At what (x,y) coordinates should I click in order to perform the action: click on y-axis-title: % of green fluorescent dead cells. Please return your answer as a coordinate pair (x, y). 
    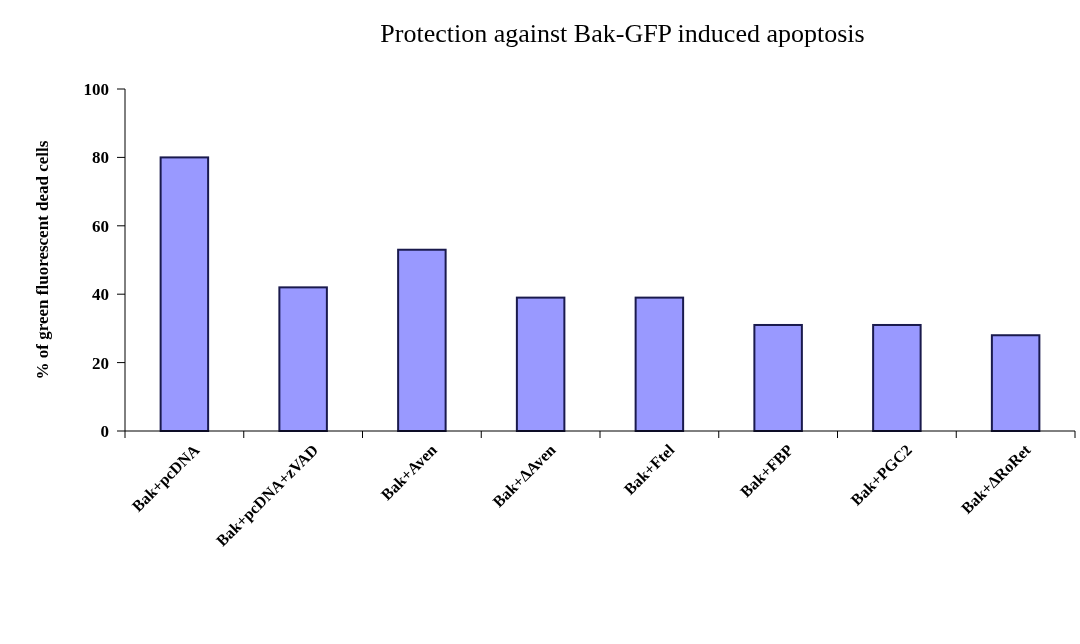
    Looking at the image, I should click on (42, 260).